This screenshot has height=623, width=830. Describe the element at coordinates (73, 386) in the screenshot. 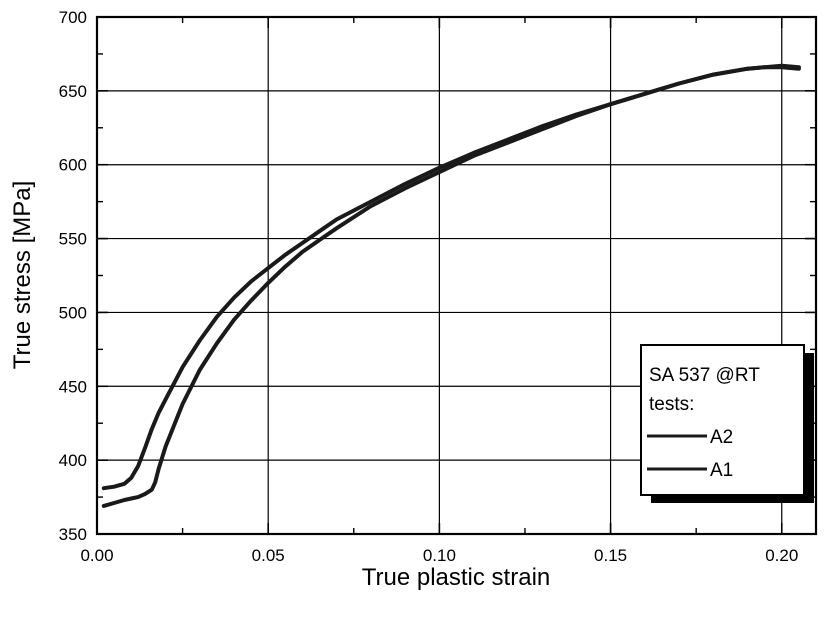

I see `y-tick-label: 450` at that location.